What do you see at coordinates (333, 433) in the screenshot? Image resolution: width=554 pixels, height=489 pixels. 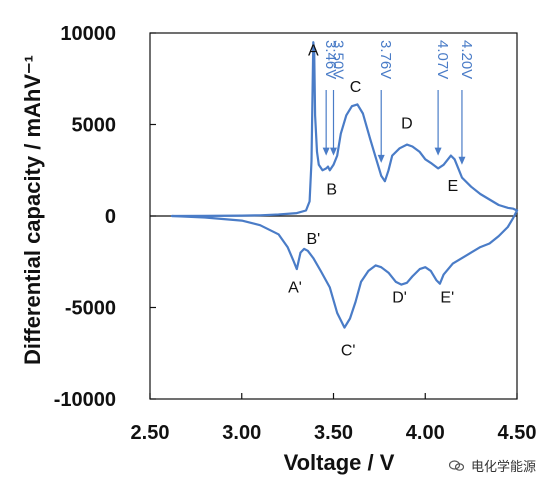 I see `x-tick-label: 3.50` at bounding box center [333, 433].